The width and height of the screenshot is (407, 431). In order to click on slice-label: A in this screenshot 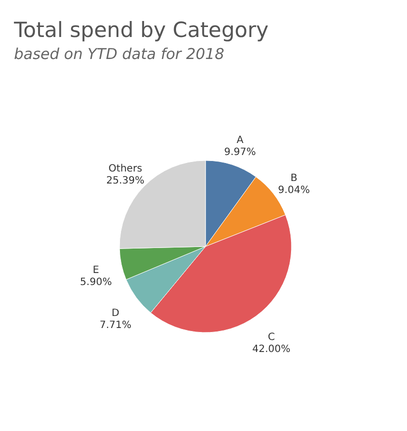, I will do `click(240, 140)`.